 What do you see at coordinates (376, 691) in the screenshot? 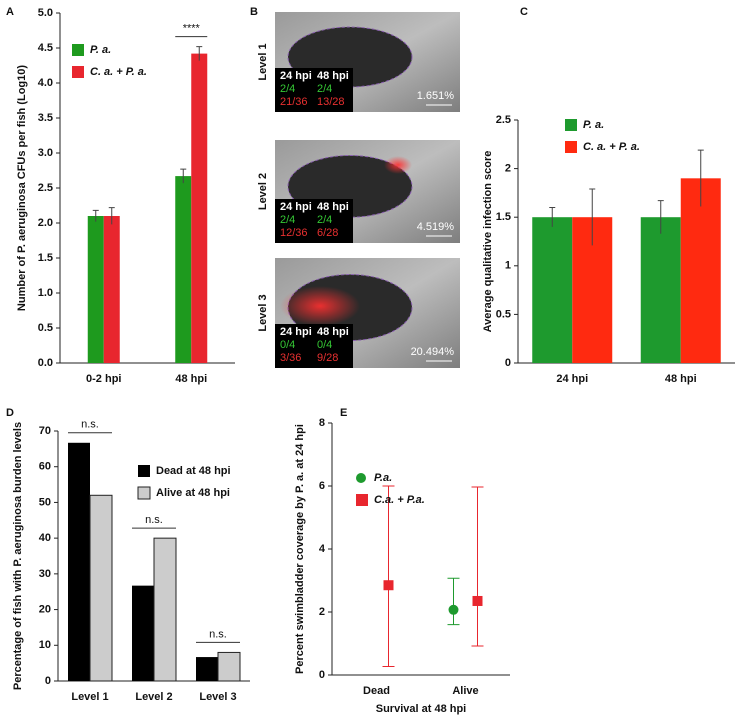
I see `x-tick-label: Dead` at bounding box center [376, 691].